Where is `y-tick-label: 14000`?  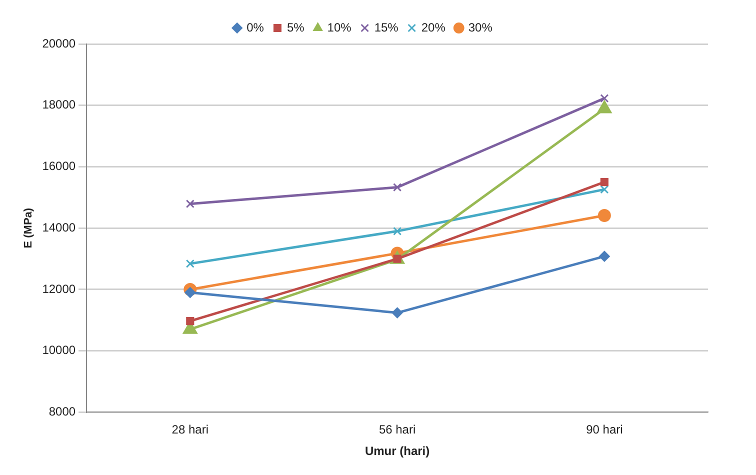
y-tick-label: 14000 is located at coordinates (59, 227).